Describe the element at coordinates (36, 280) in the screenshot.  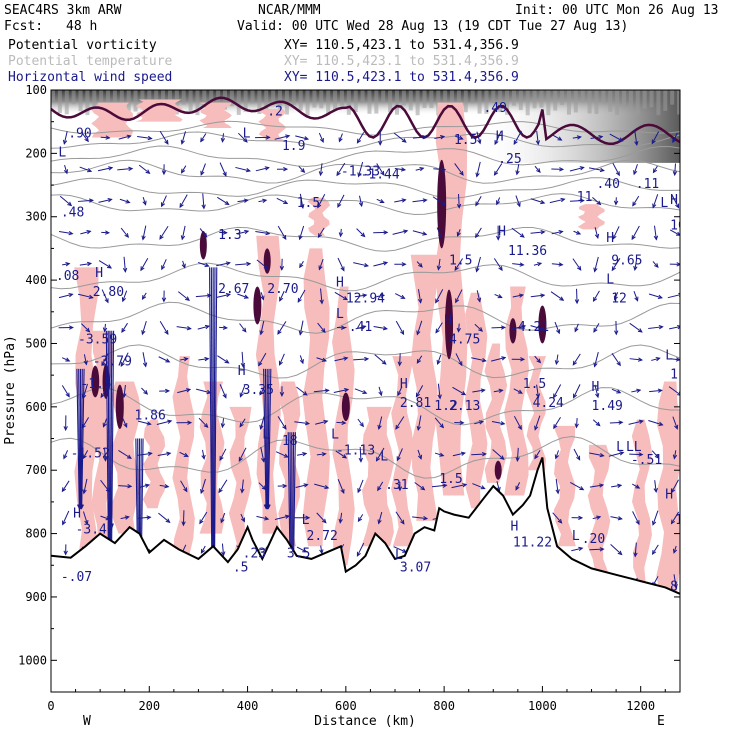
I see `y-tick-label: 400` at that location.